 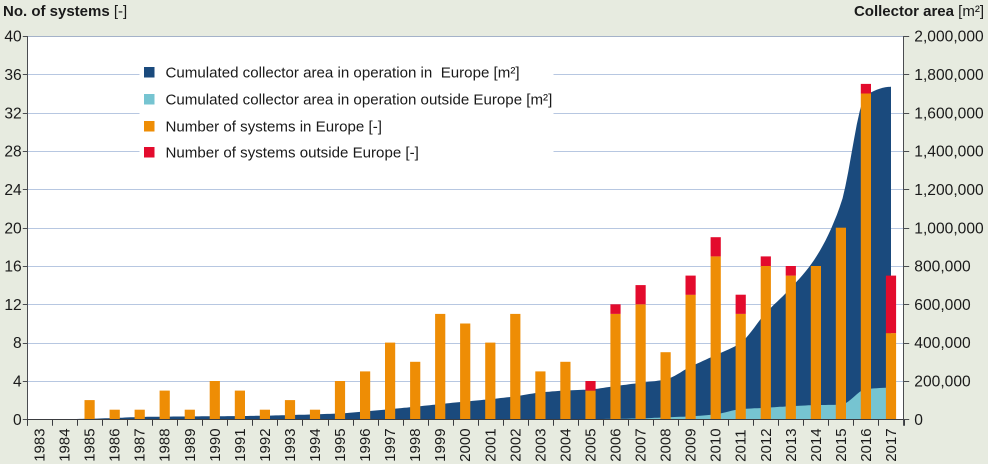 What do you see at coordinates (616, 444) in the screenshot?
I see `svg-text: 2006` at bounding box center [616, 444].